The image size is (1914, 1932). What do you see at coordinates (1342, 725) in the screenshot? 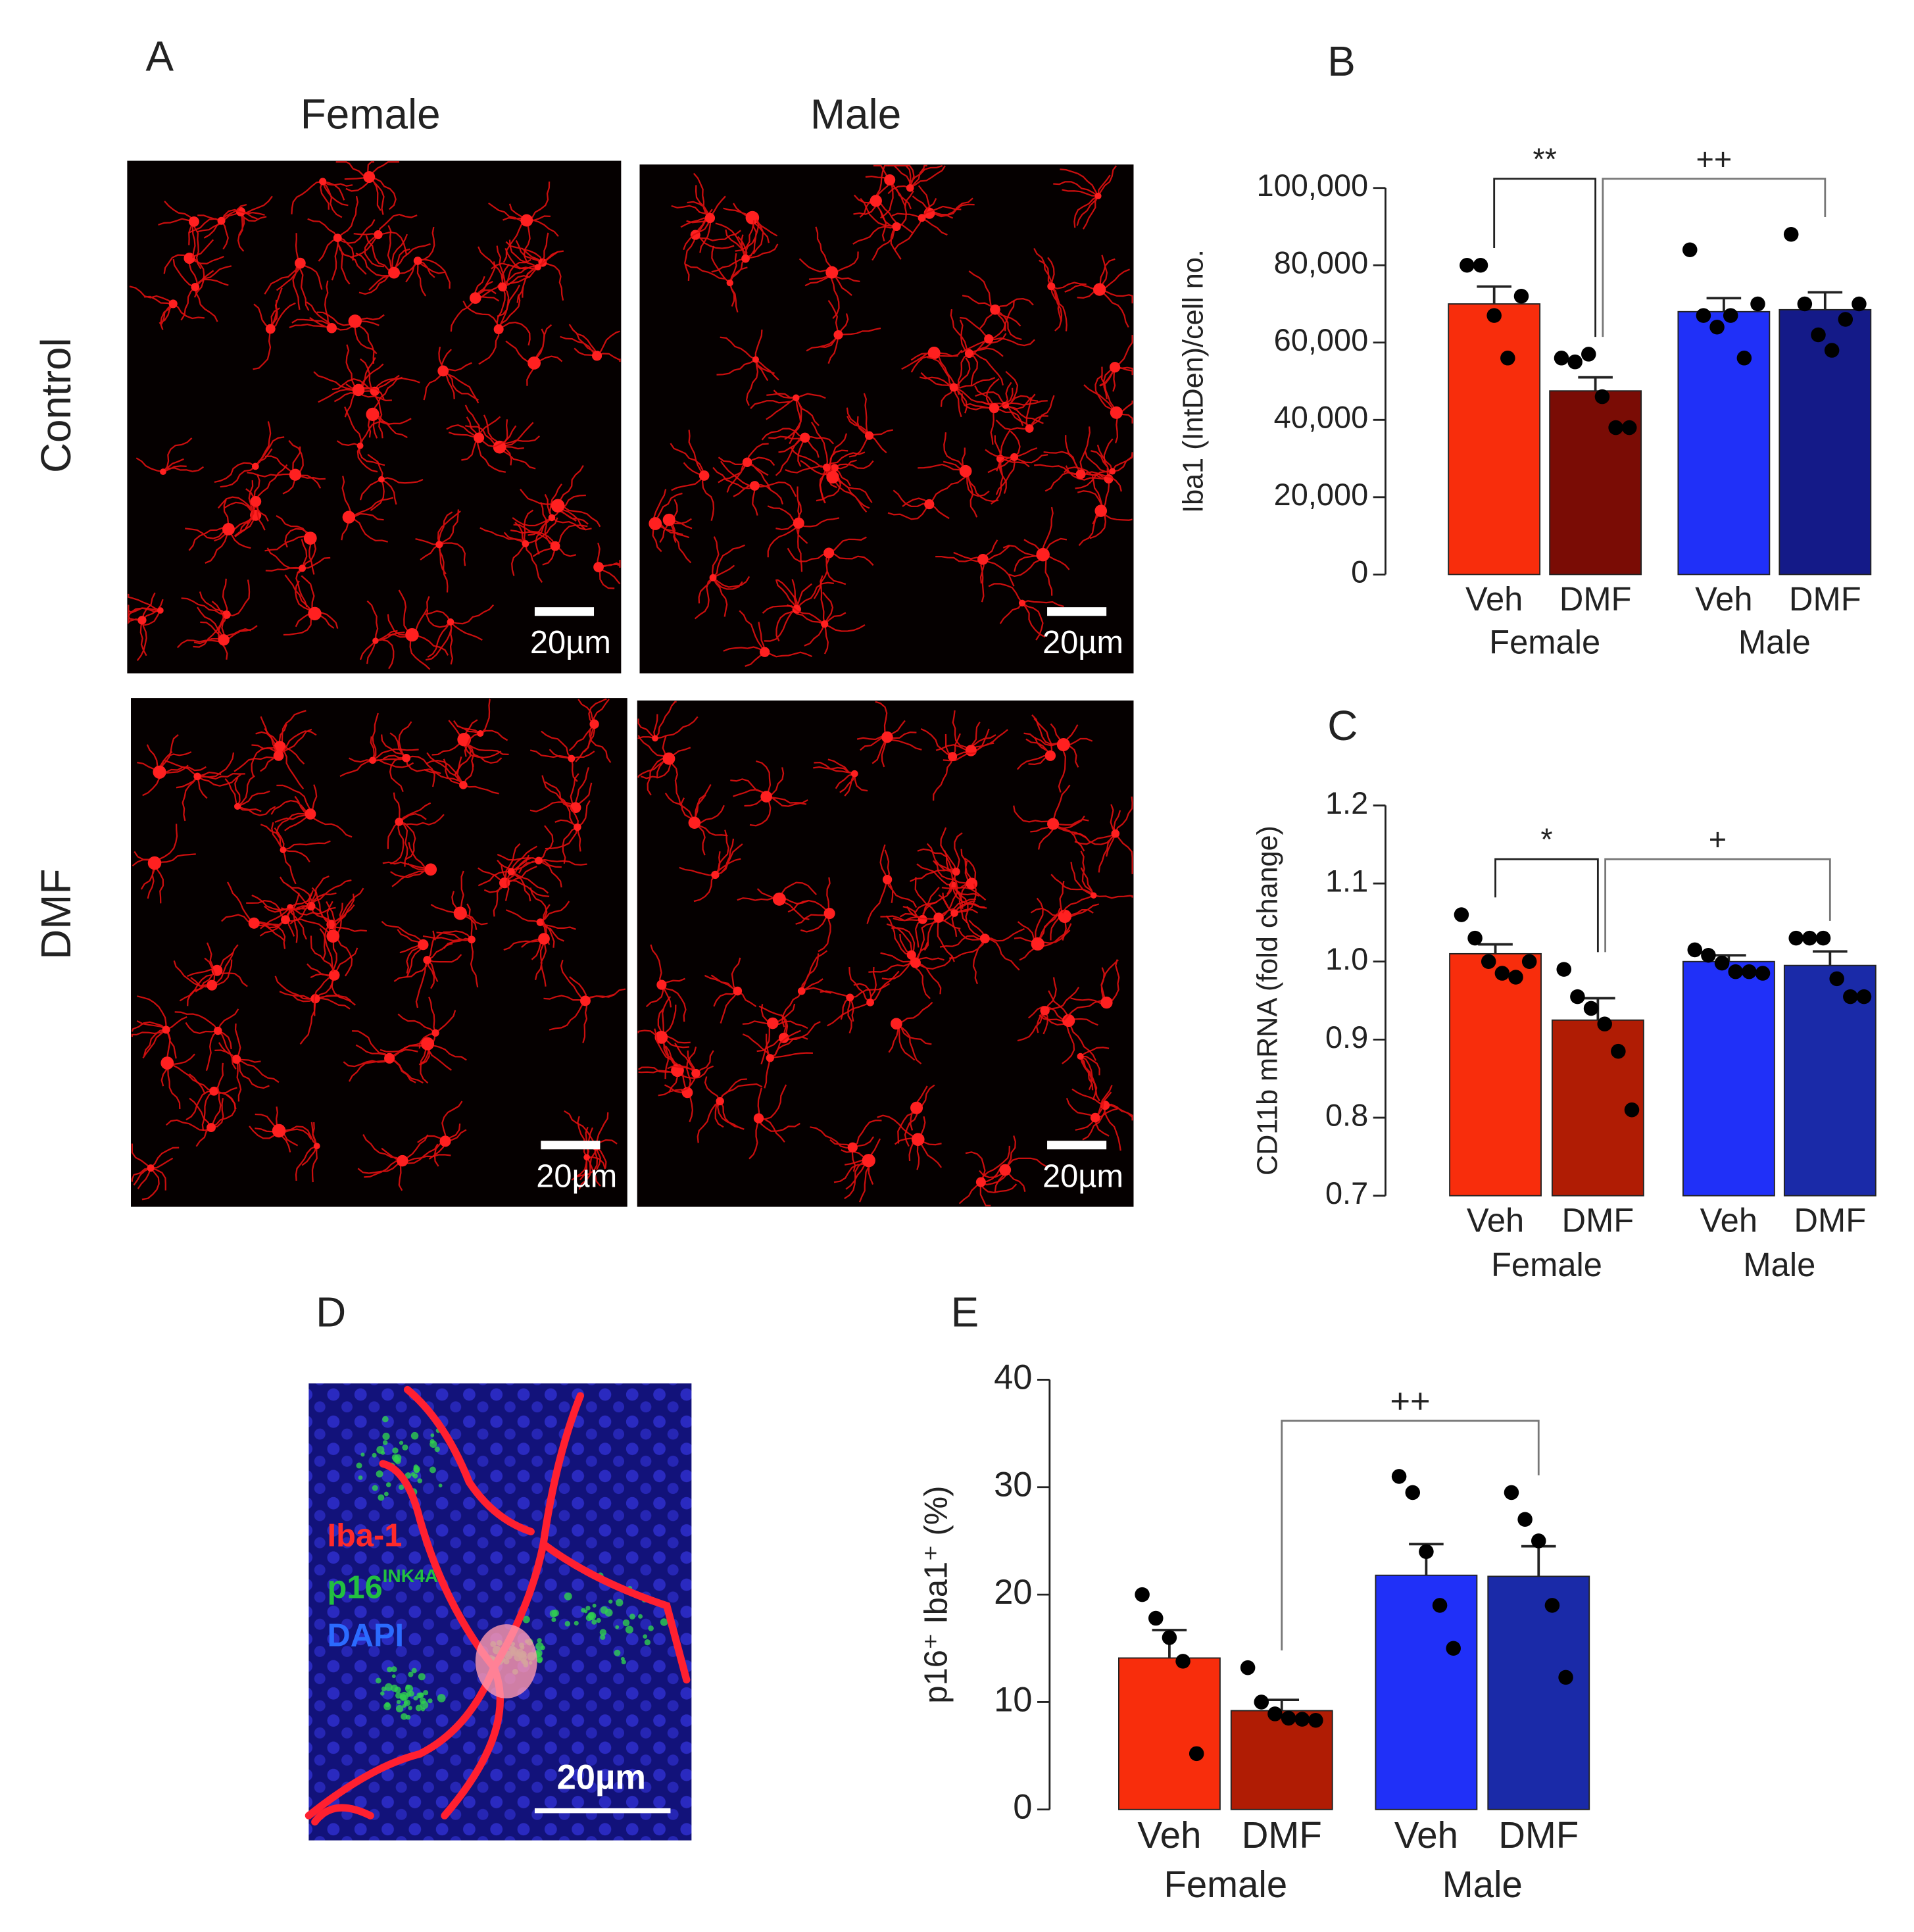
I see `panel-label: C` at bounding box center [1342, 725].